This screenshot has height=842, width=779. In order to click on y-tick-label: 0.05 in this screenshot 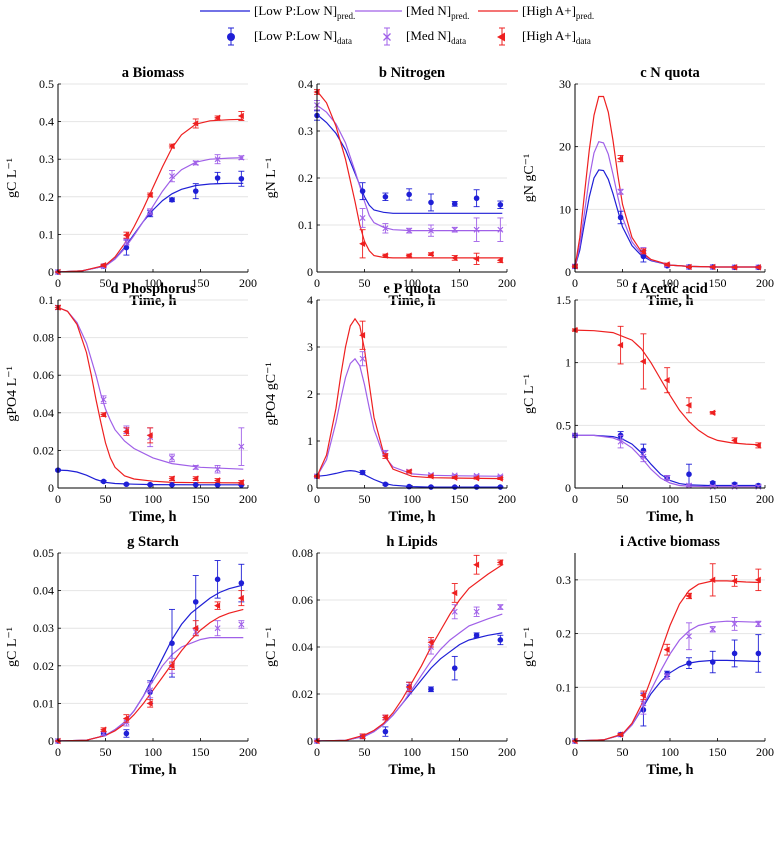, I will do `click(43, 553)`.